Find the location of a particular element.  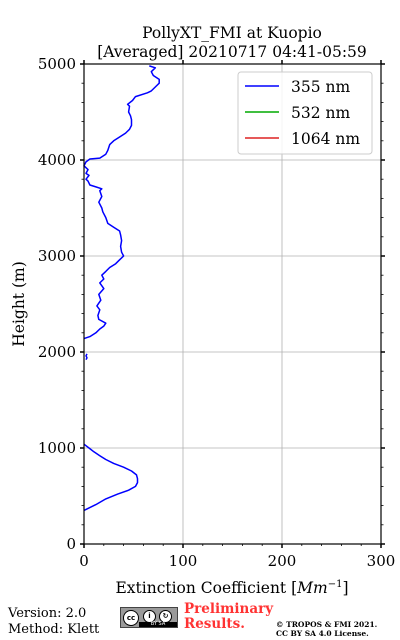

x-axis-label: Extinction Coefficient [Mm−1] is located at coordinates (231, 588).